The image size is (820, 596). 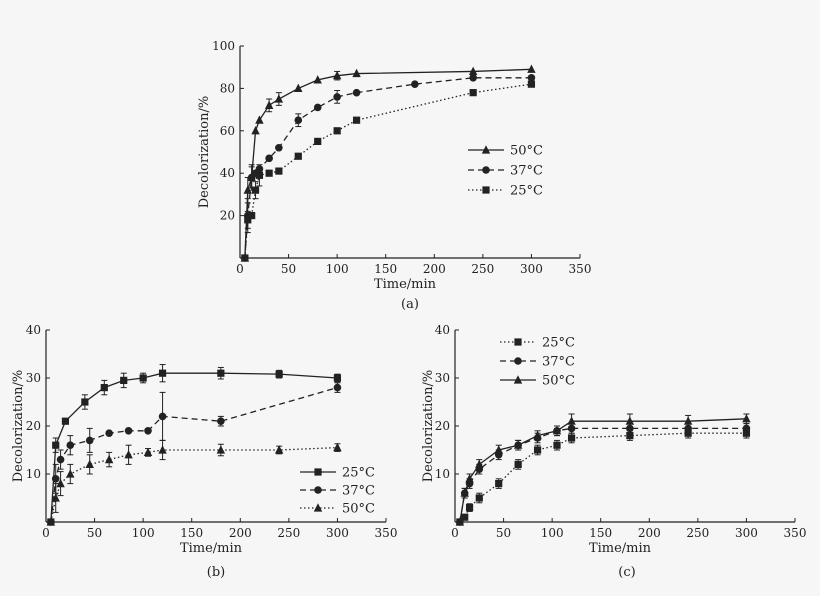 I want to click on y-tick-label: 10, so click(x=33, y=474).